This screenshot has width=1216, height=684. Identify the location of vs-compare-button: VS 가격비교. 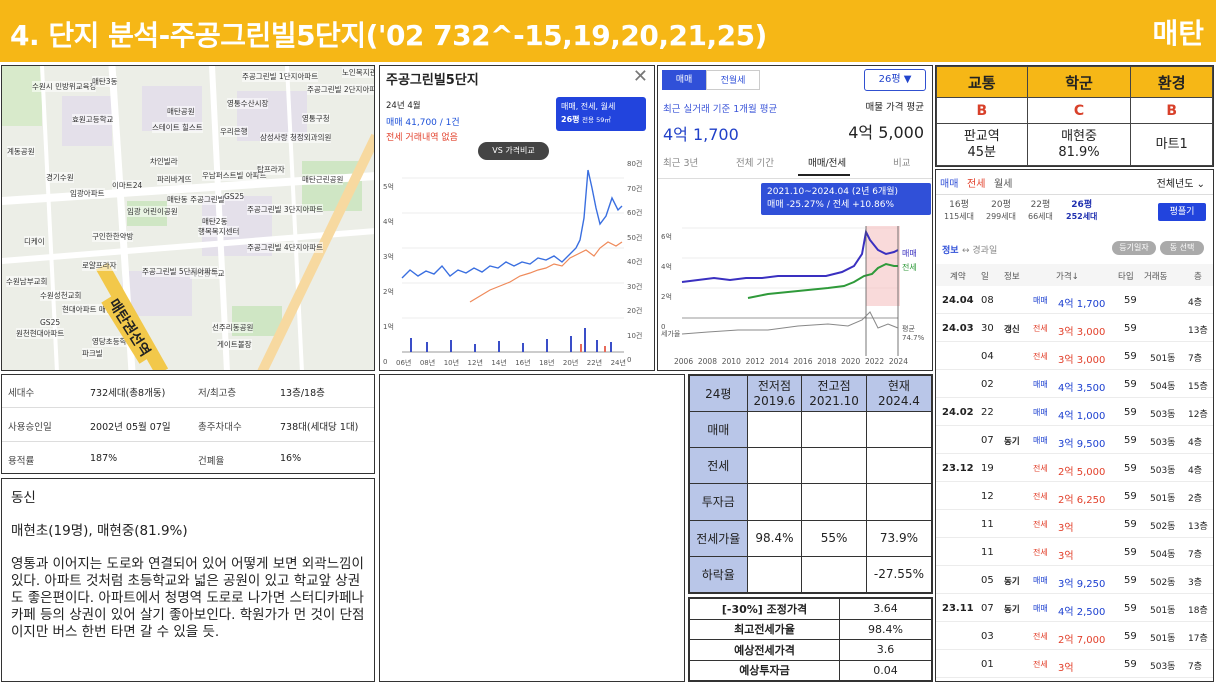
(513, 151).